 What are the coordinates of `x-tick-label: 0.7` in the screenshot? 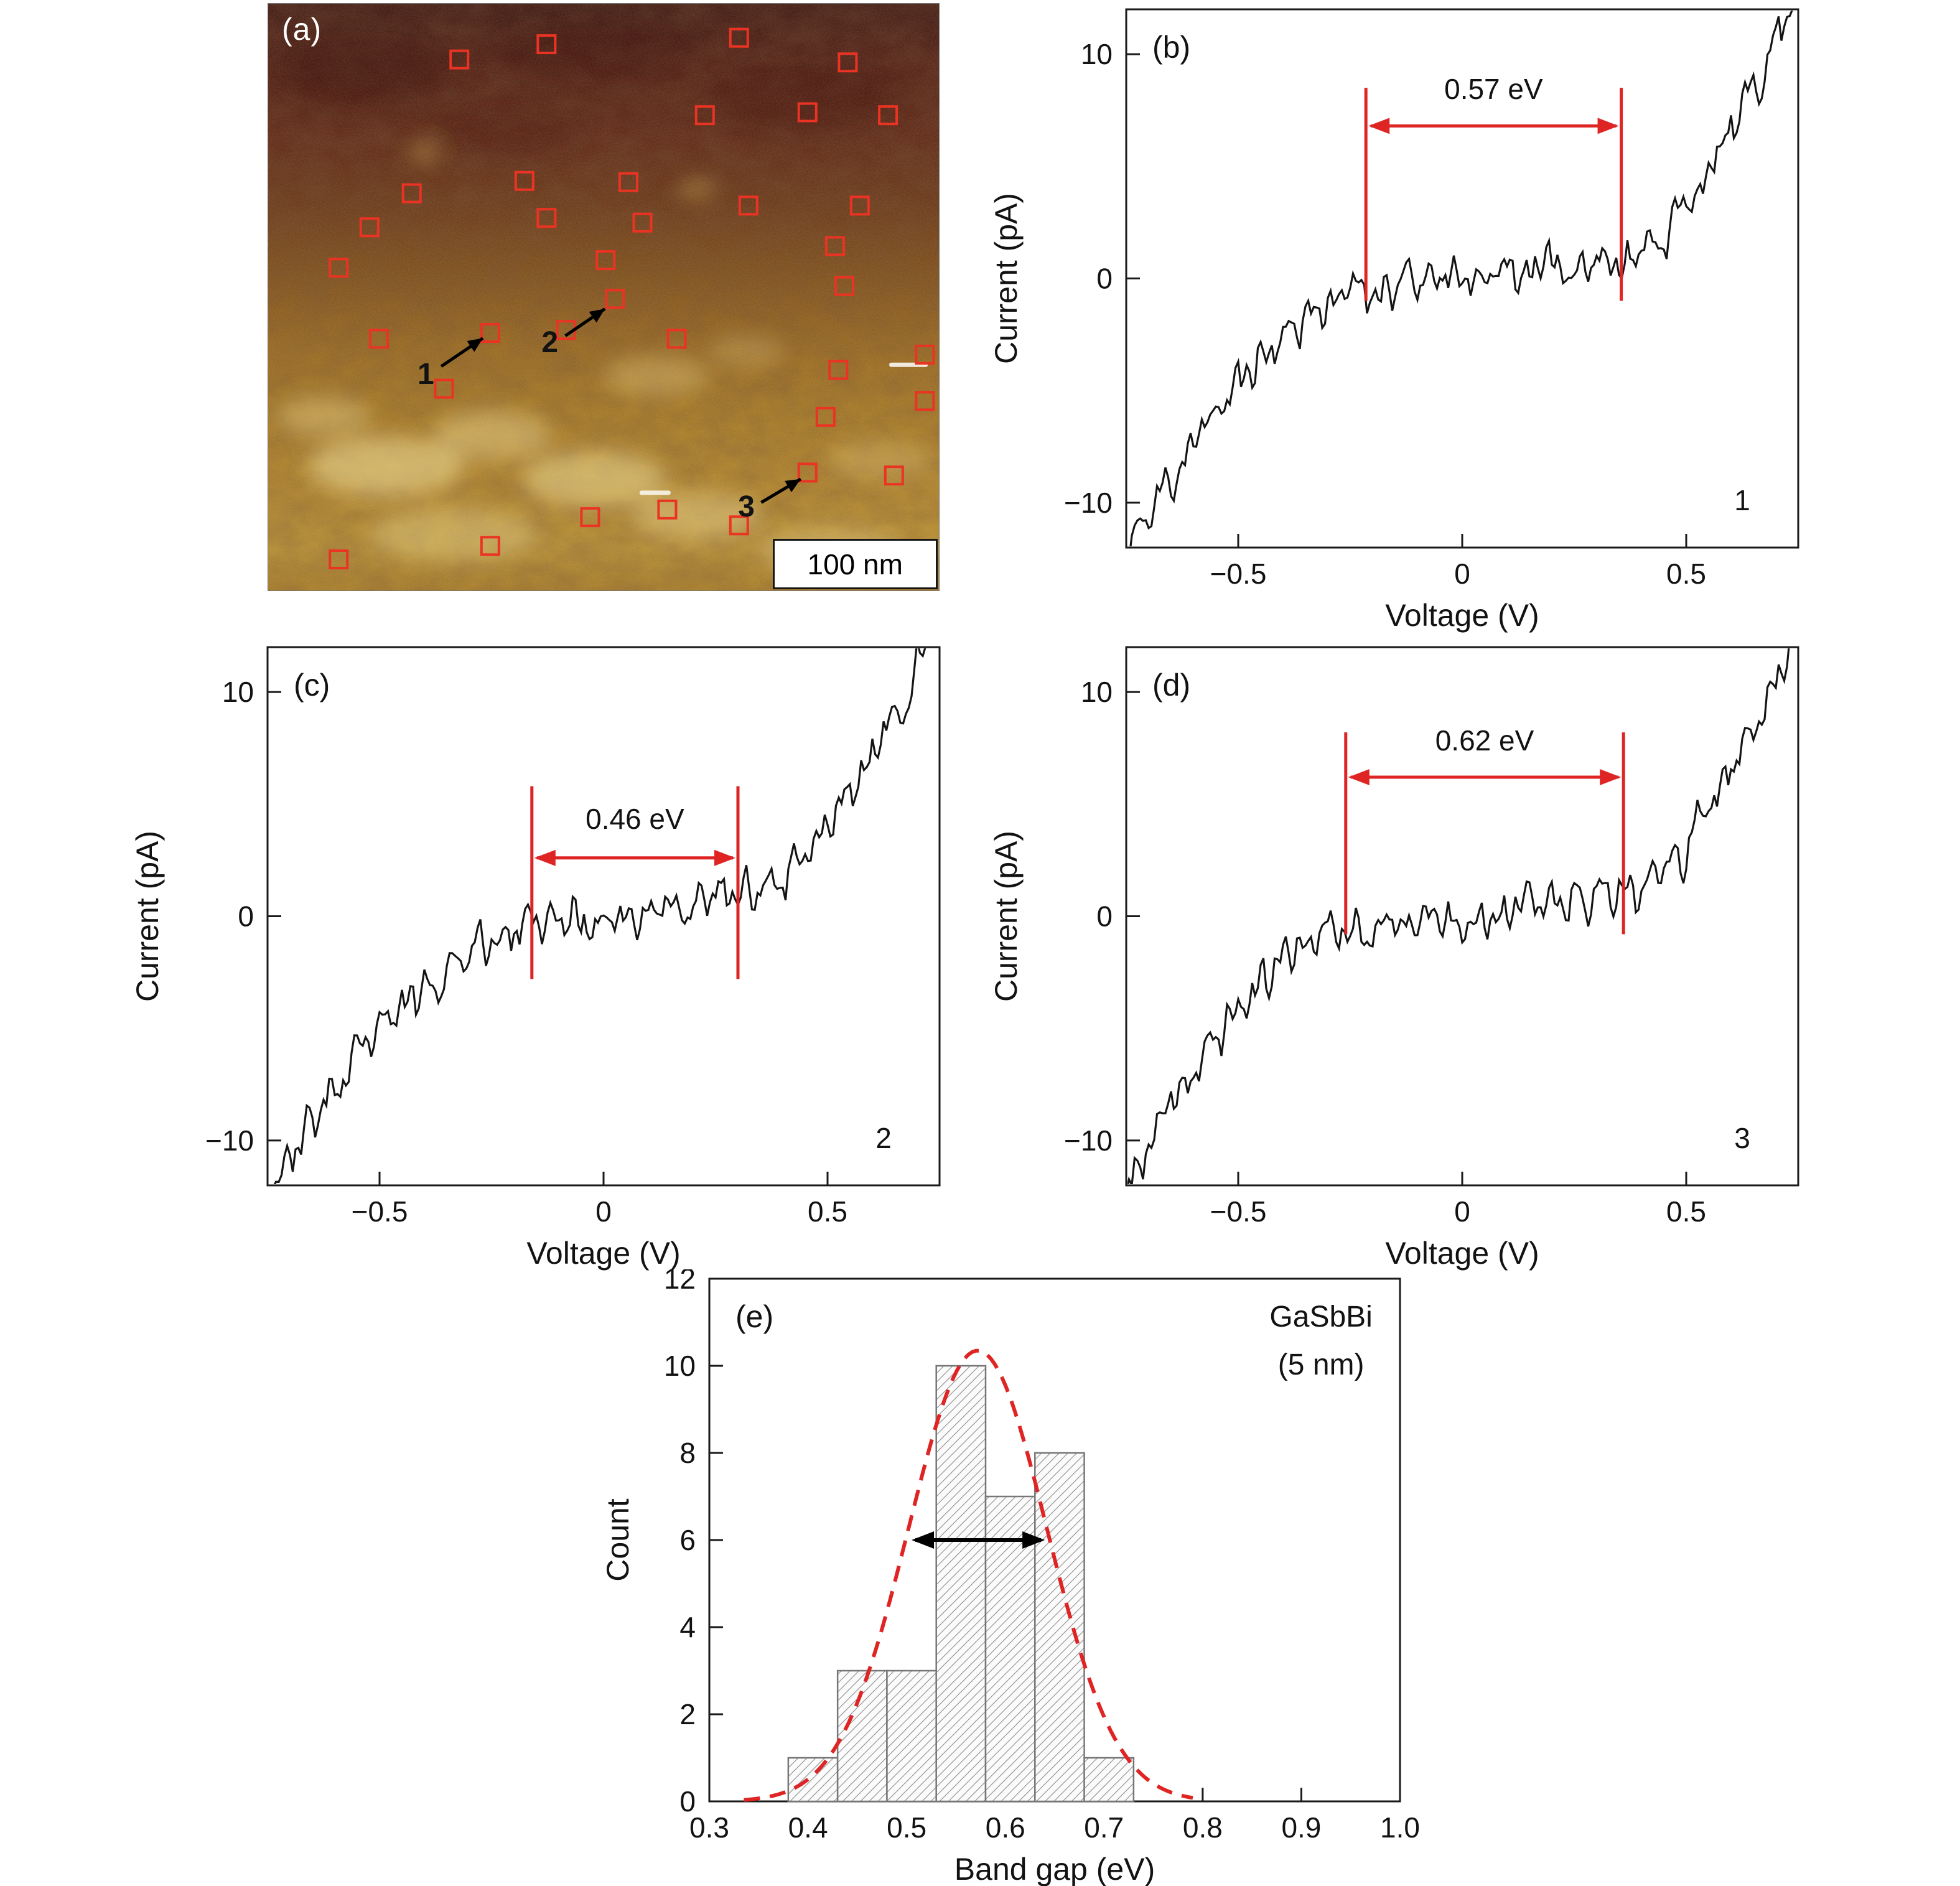 It's located at (1104, 1827).